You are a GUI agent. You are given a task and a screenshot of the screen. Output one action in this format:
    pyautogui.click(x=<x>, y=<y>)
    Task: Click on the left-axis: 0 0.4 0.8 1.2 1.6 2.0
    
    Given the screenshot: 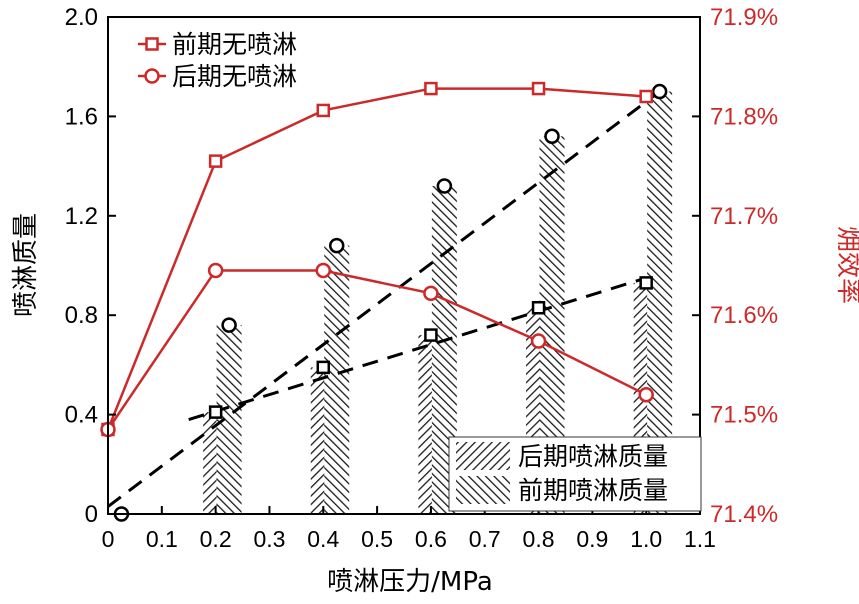 What is the action you would take?
    pyautogui.click(x=90, y=266)
    